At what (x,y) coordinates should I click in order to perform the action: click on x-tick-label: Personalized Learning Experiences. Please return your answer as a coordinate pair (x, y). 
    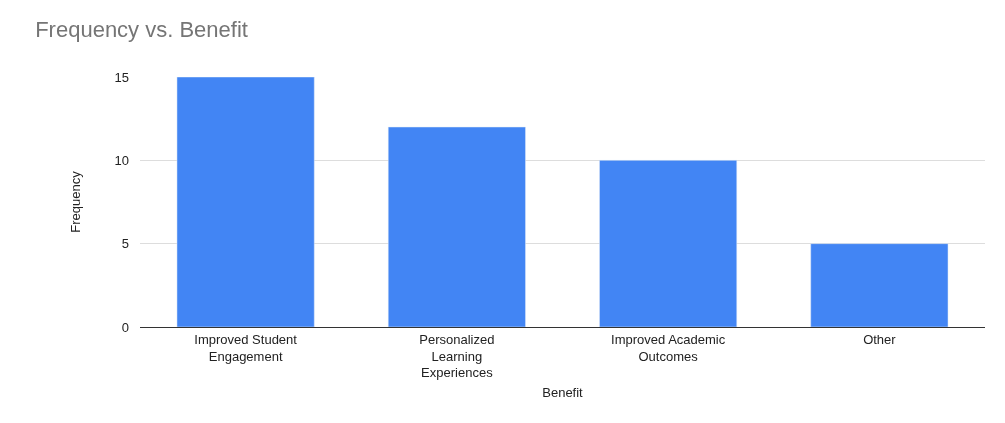
    Looking at the image, I should click on (457, 356).